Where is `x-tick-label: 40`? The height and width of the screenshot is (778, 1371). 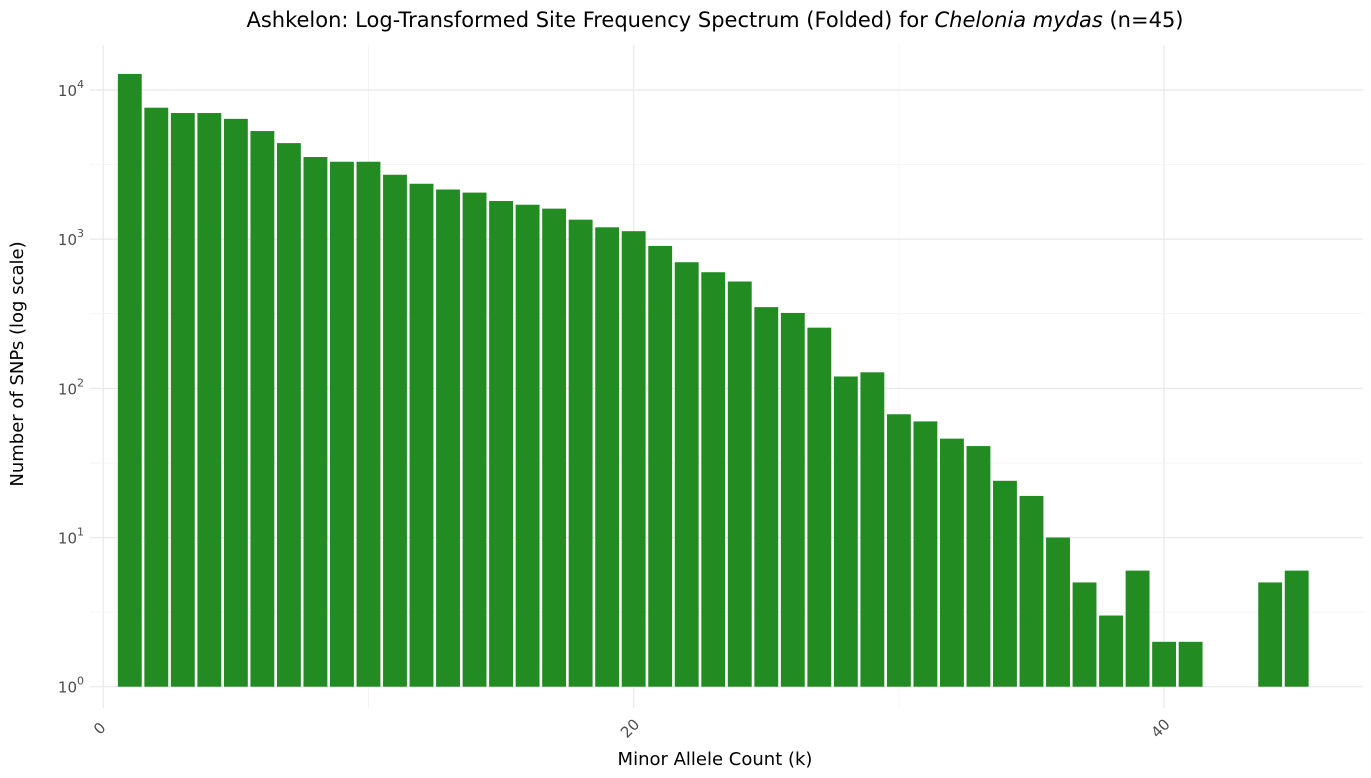 x-tick-label: 40 is located at coordinates (1160, 728).